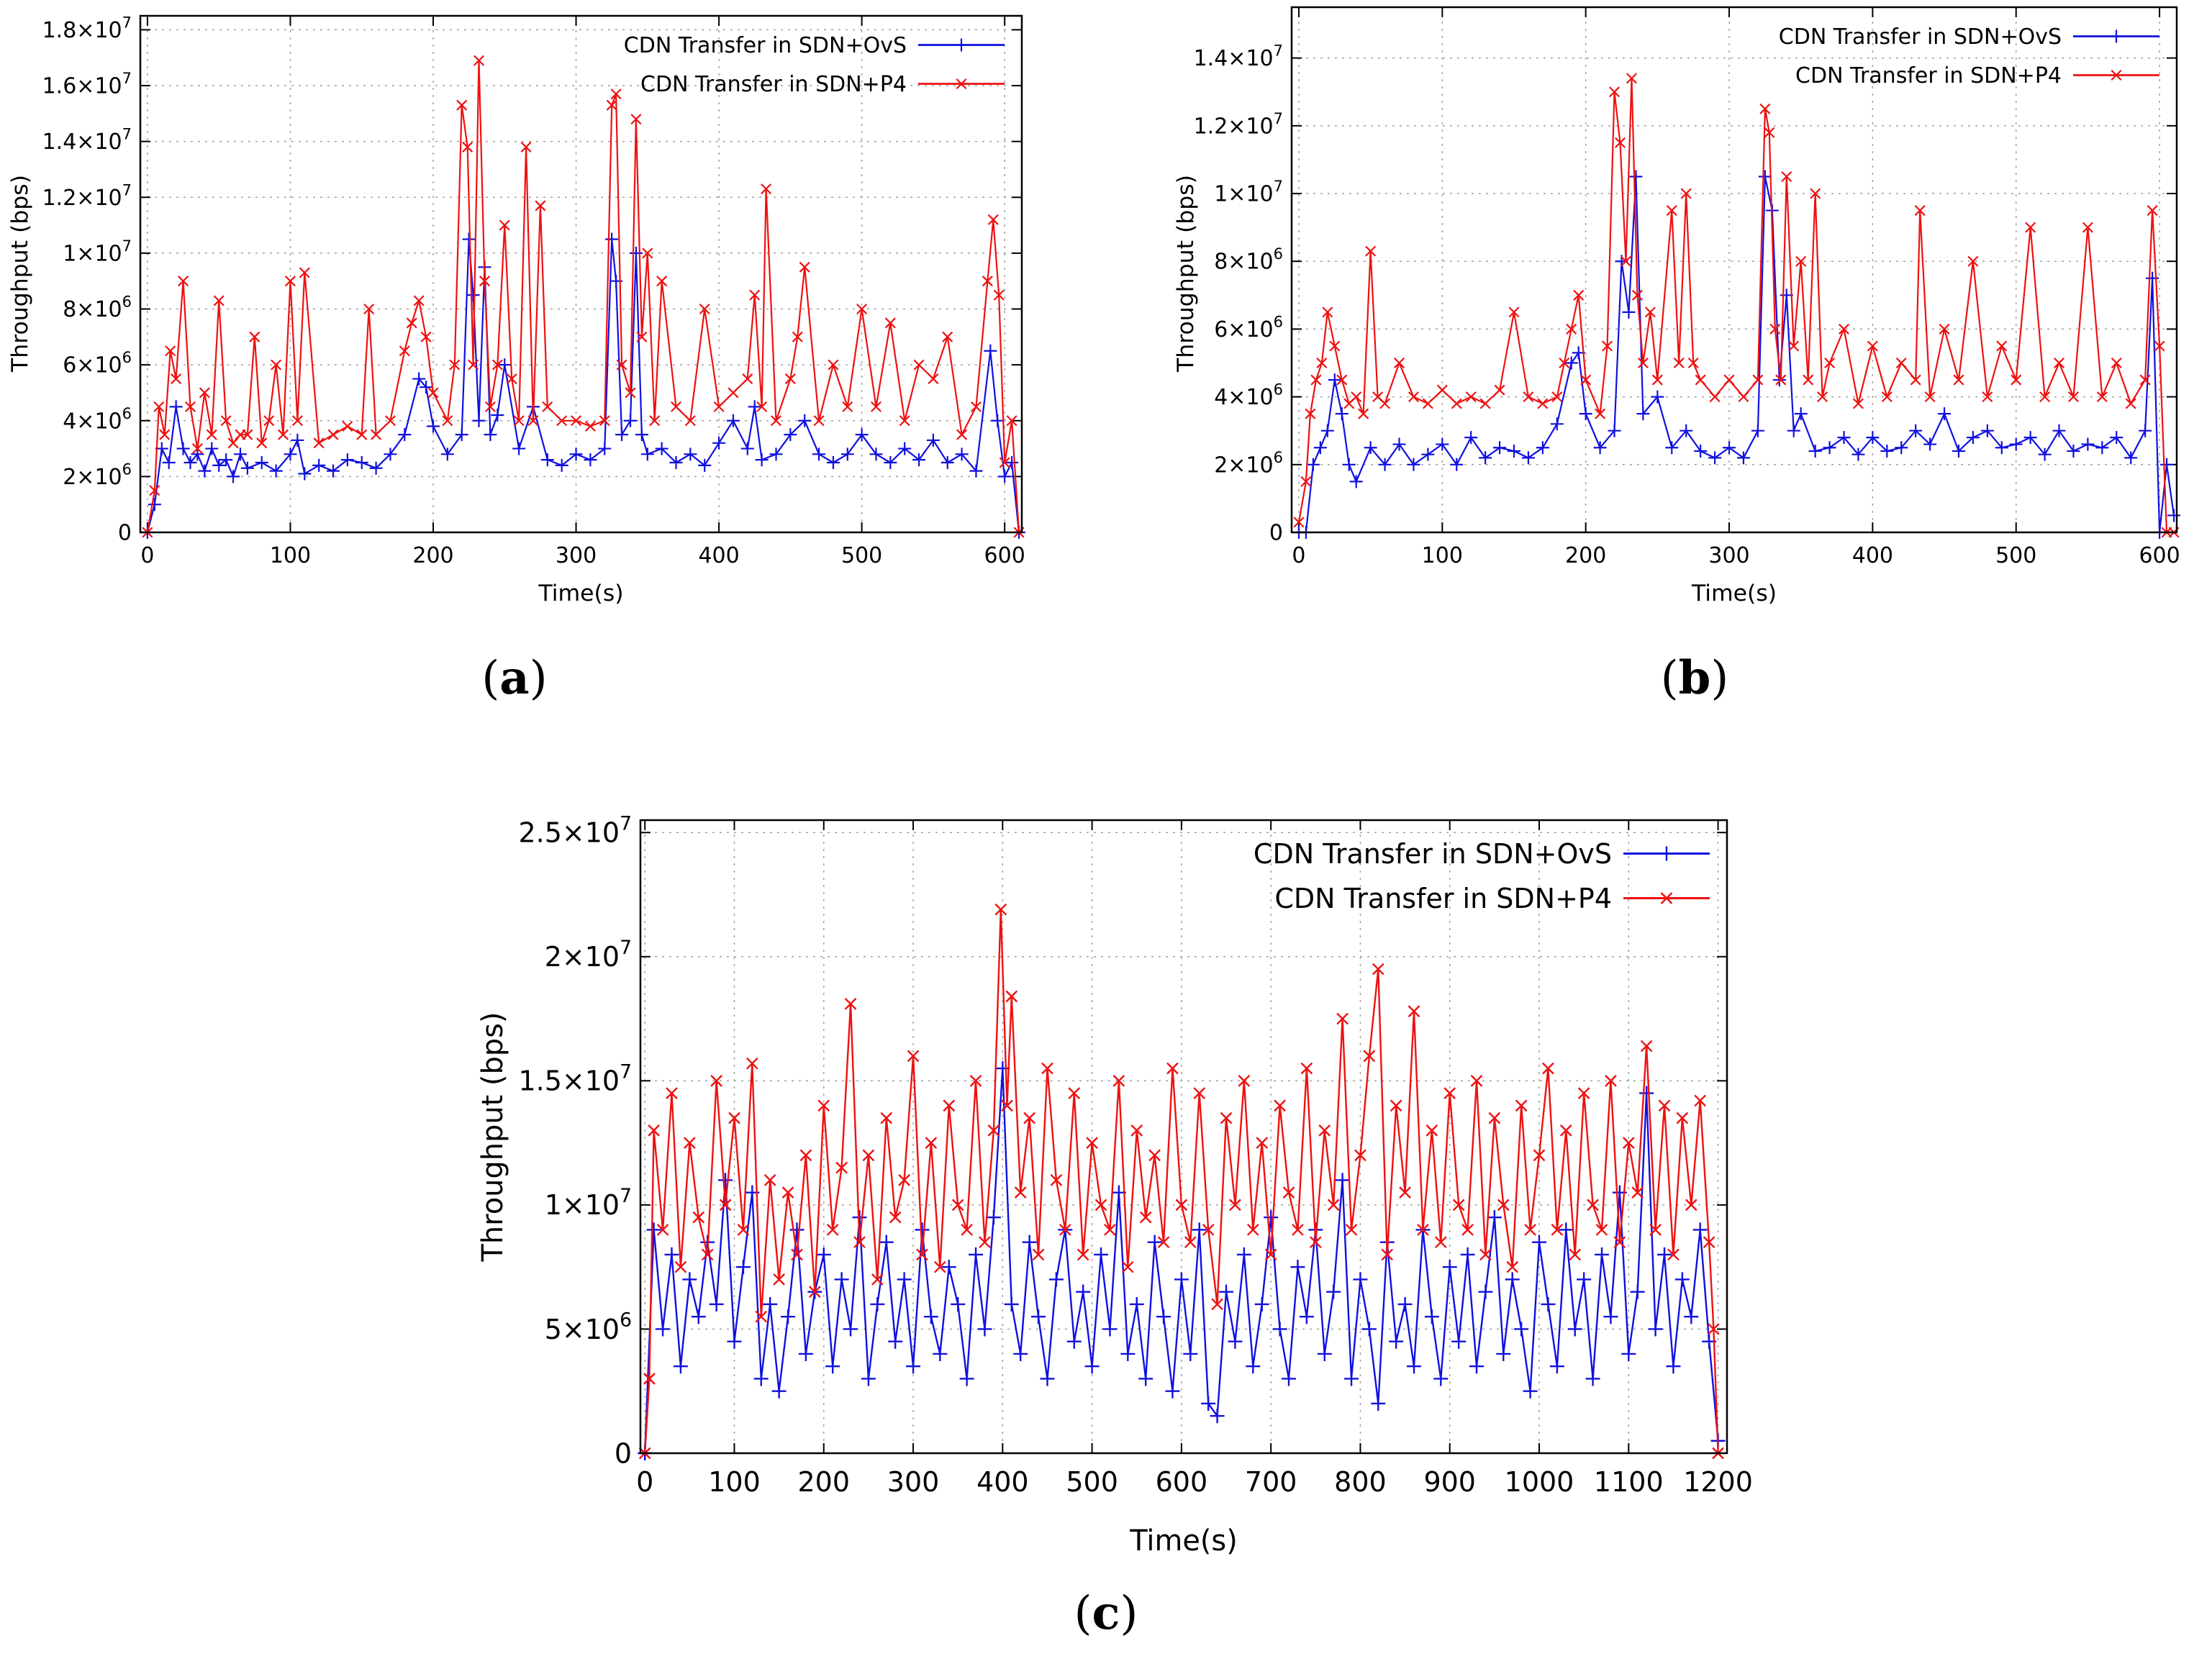 The image size is (2212, 1664). I want to click on x-tick-label: 900, so click(1449, 1482).